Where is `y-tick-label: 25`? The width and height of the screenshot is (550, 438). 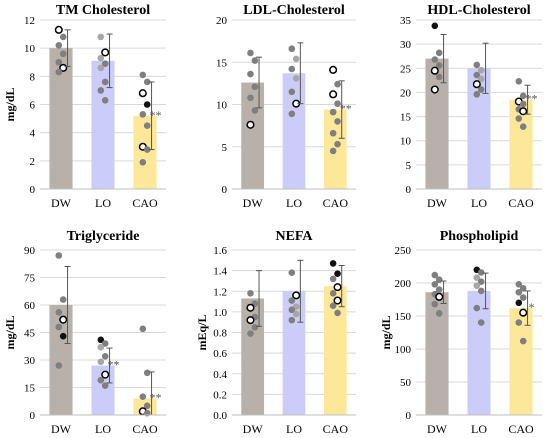 y-tick-label: 25 is located at coordinates (406, 69).